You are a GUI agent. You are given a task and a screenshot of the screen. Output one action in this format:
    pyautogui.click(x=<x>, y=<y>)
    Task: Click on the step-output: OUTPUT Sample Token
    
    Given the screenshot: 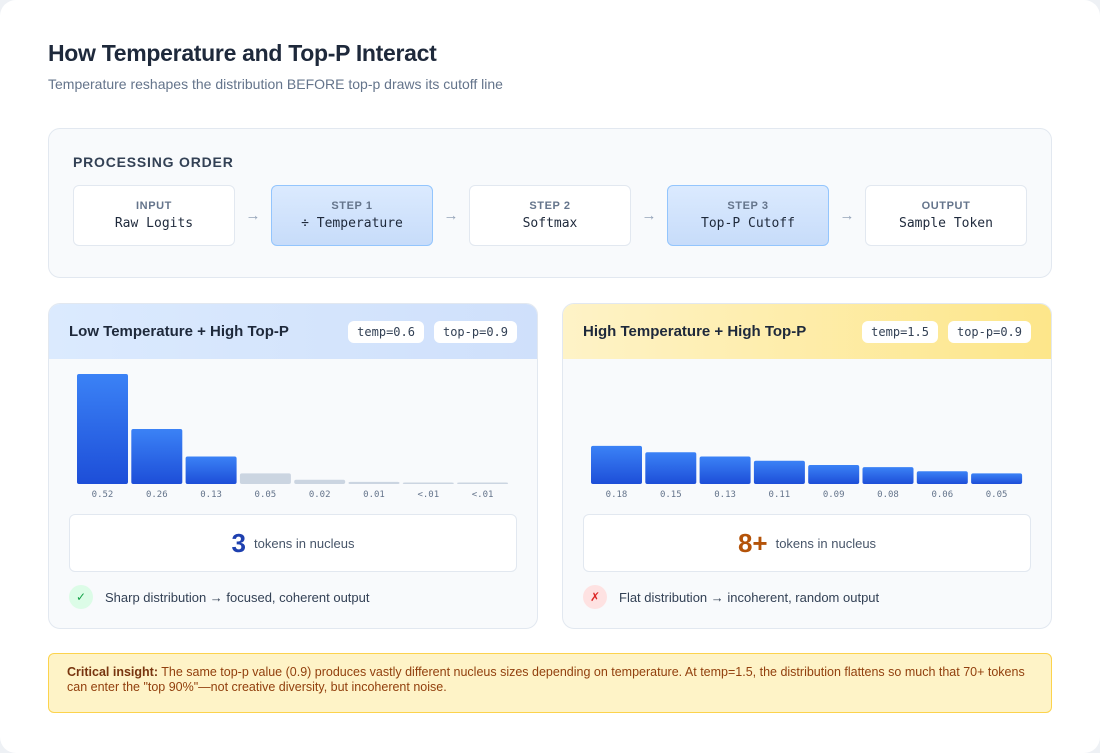 What is the action you would take?
    pyautogui.click(x=946, y=215)
    